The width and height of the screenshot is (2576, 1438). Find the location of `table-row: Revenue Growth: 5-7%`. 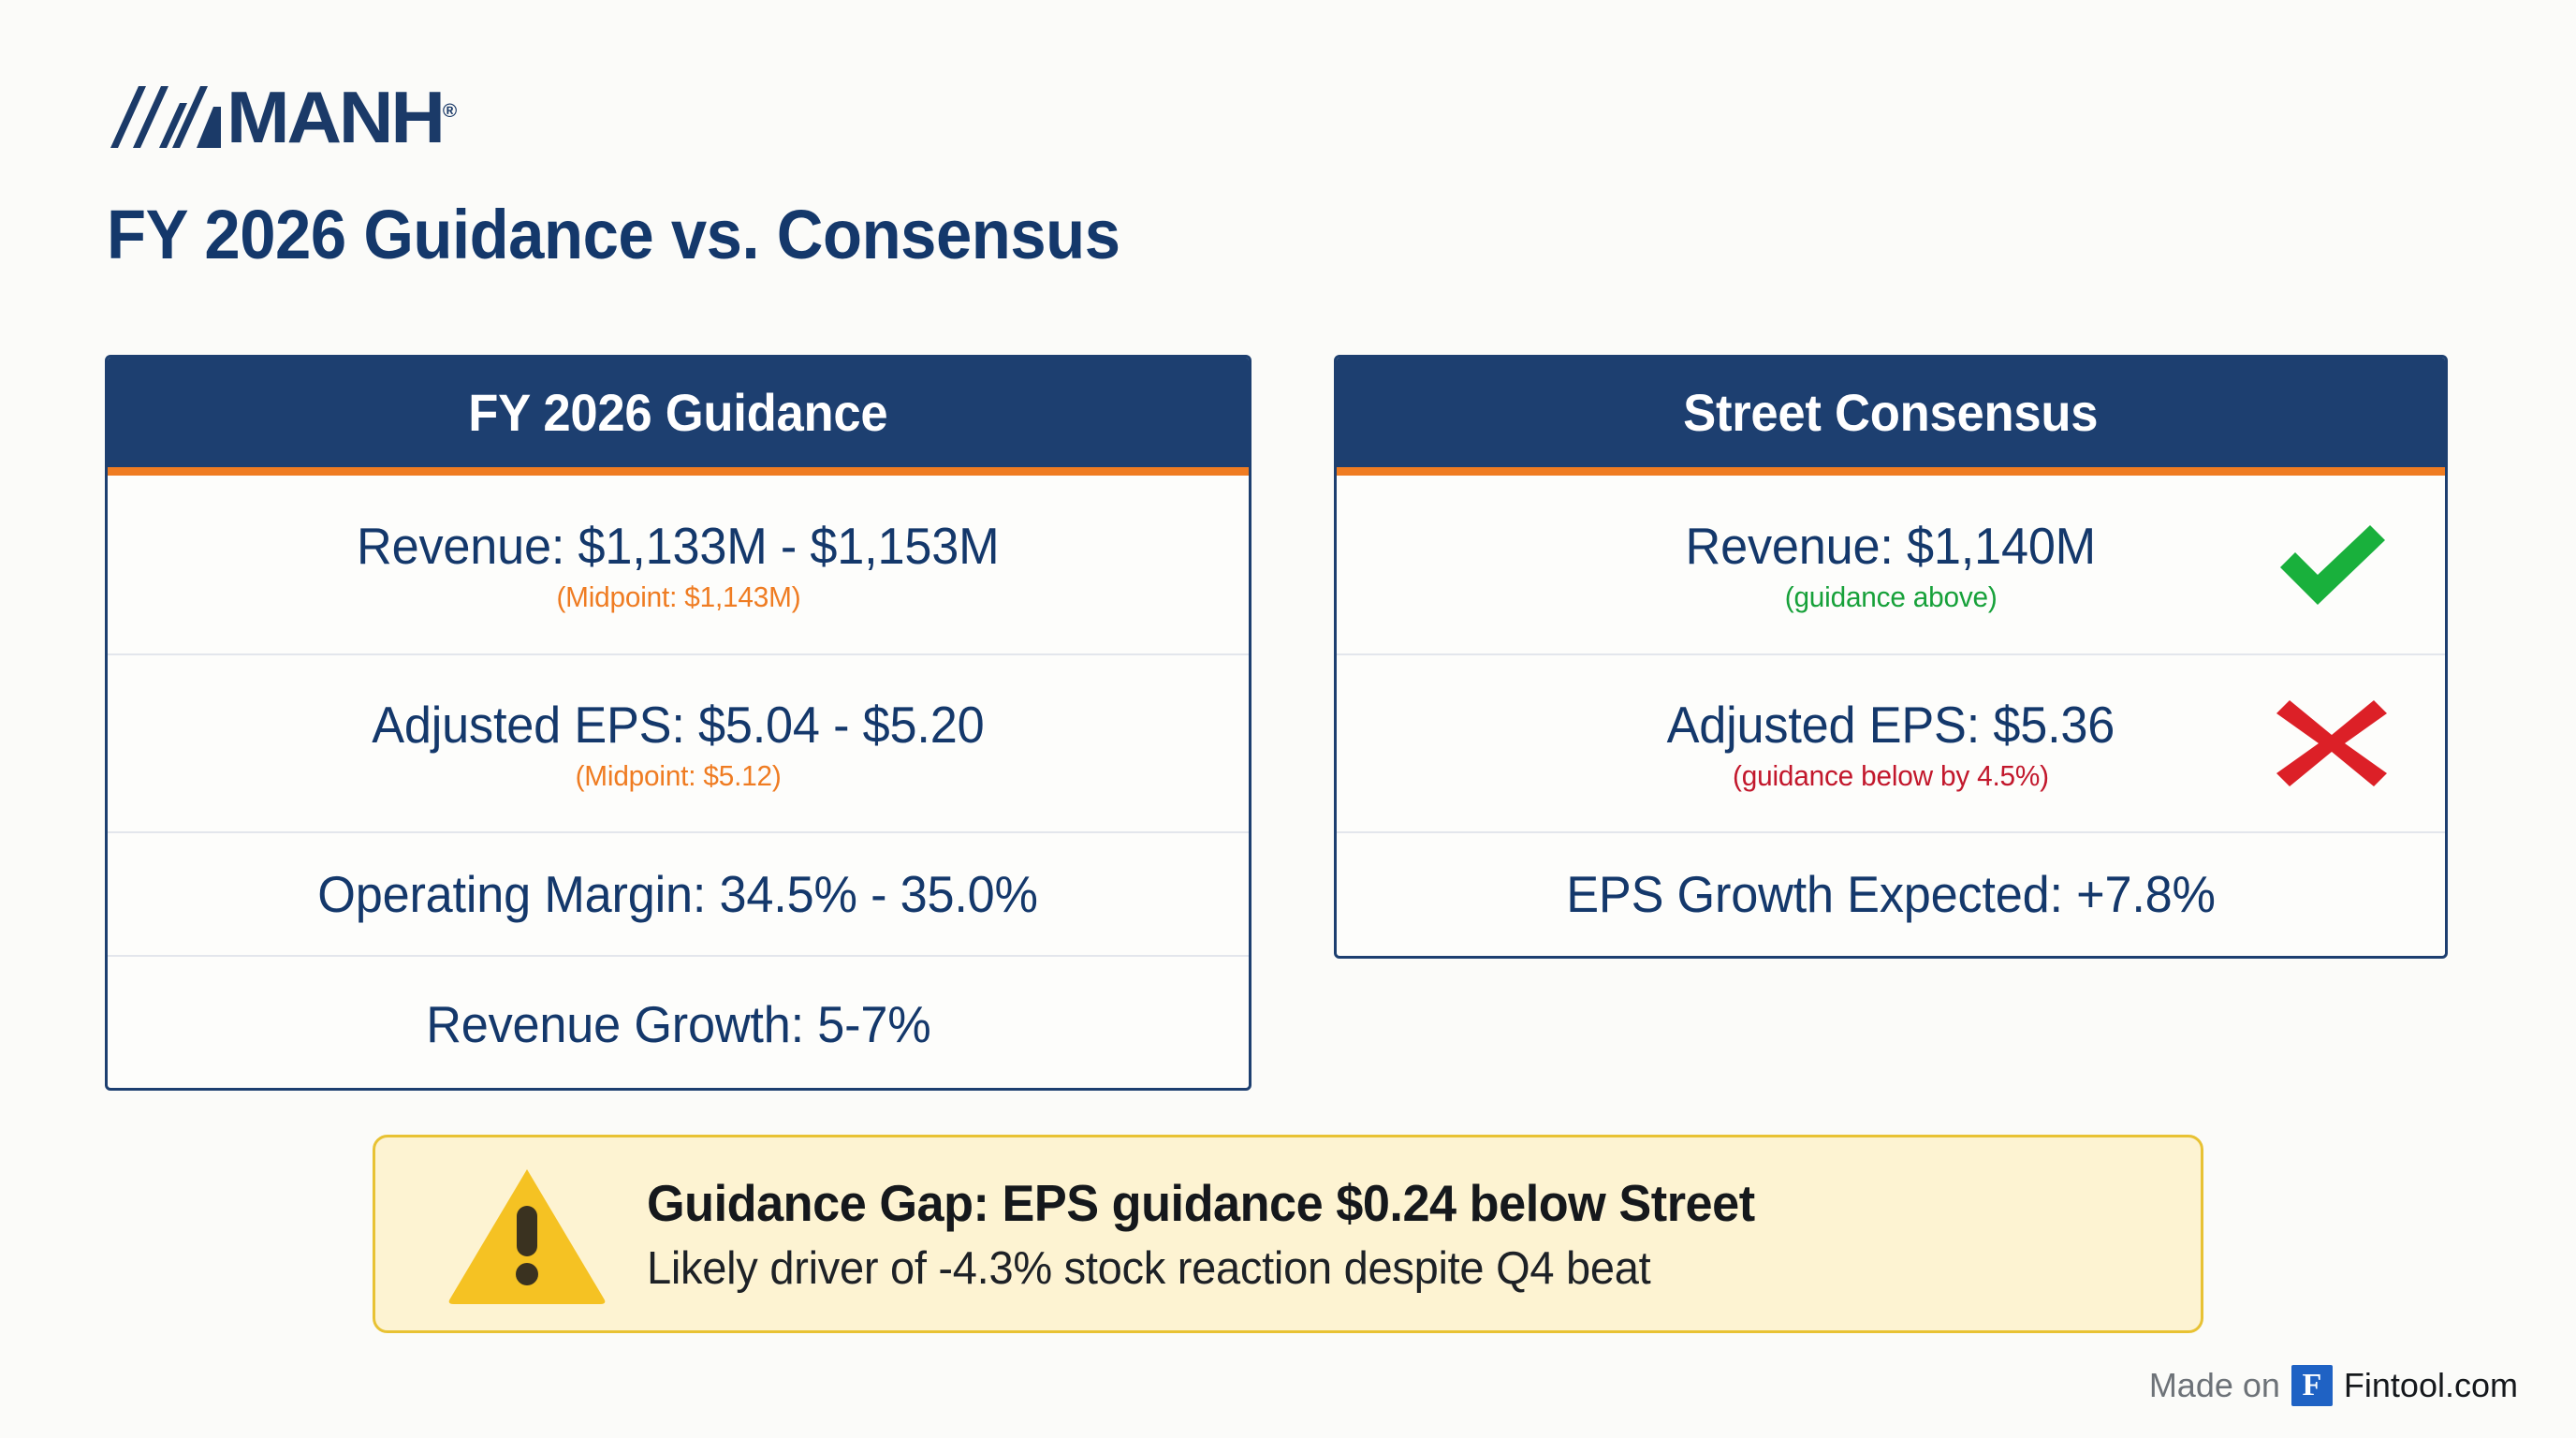

table-row: Revenue Growth: 5-7% is located at coordinates (678, 1022).